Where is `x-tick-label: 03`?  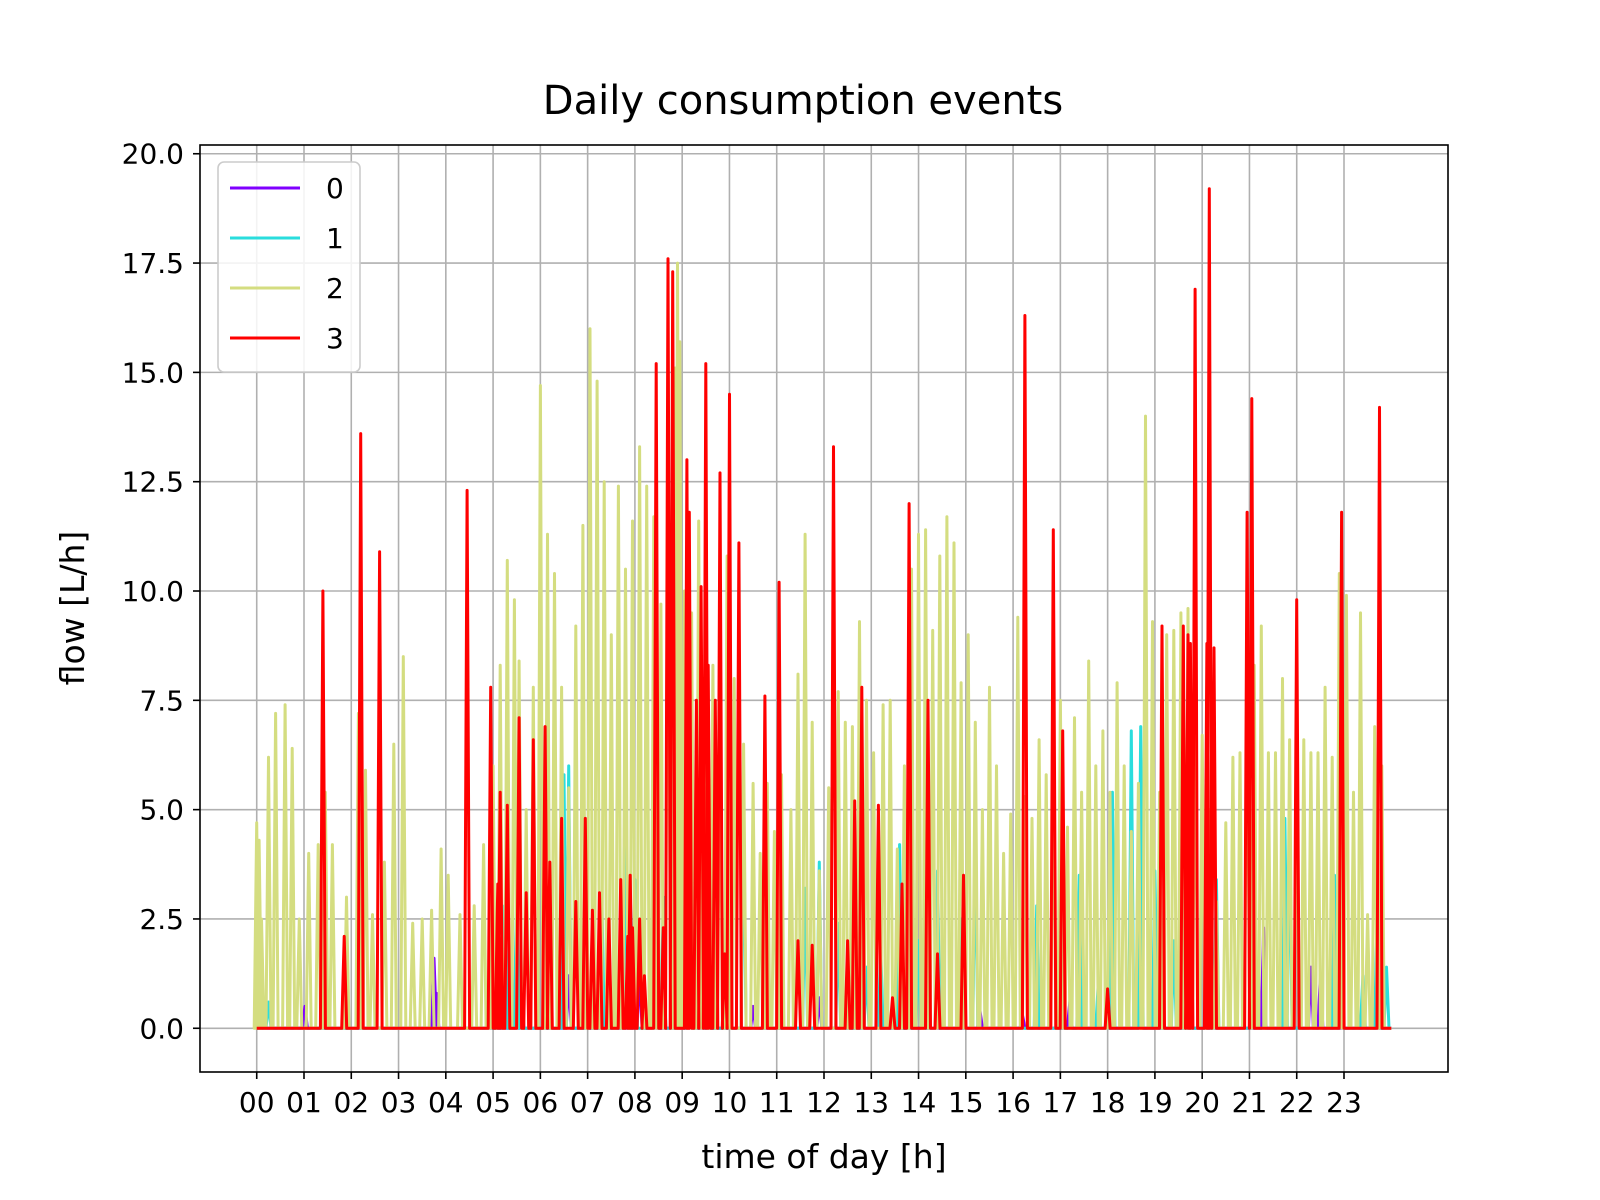 x-tick-label: 03 is located at coordinates (399, 1102).